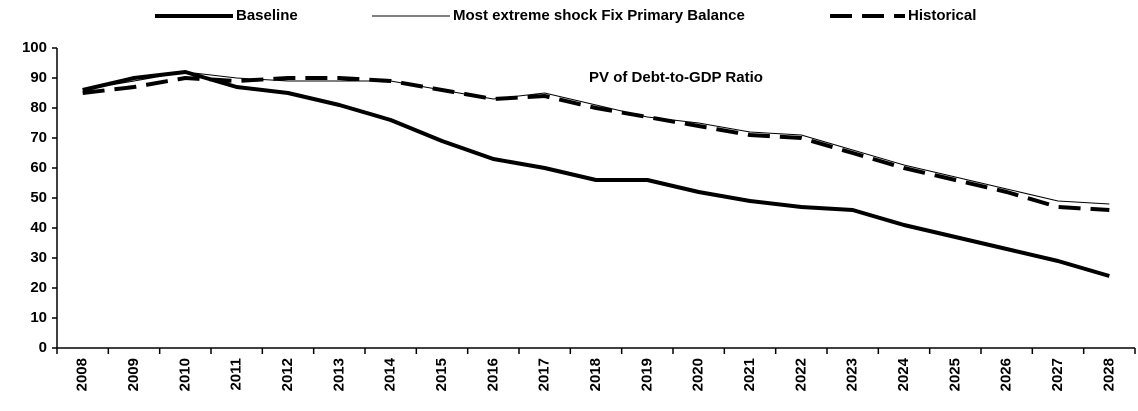  What do you see at coordinates (34, 47) in the screenshot?
I see `y-tick-label: 100` at bounding box center [34, 47].